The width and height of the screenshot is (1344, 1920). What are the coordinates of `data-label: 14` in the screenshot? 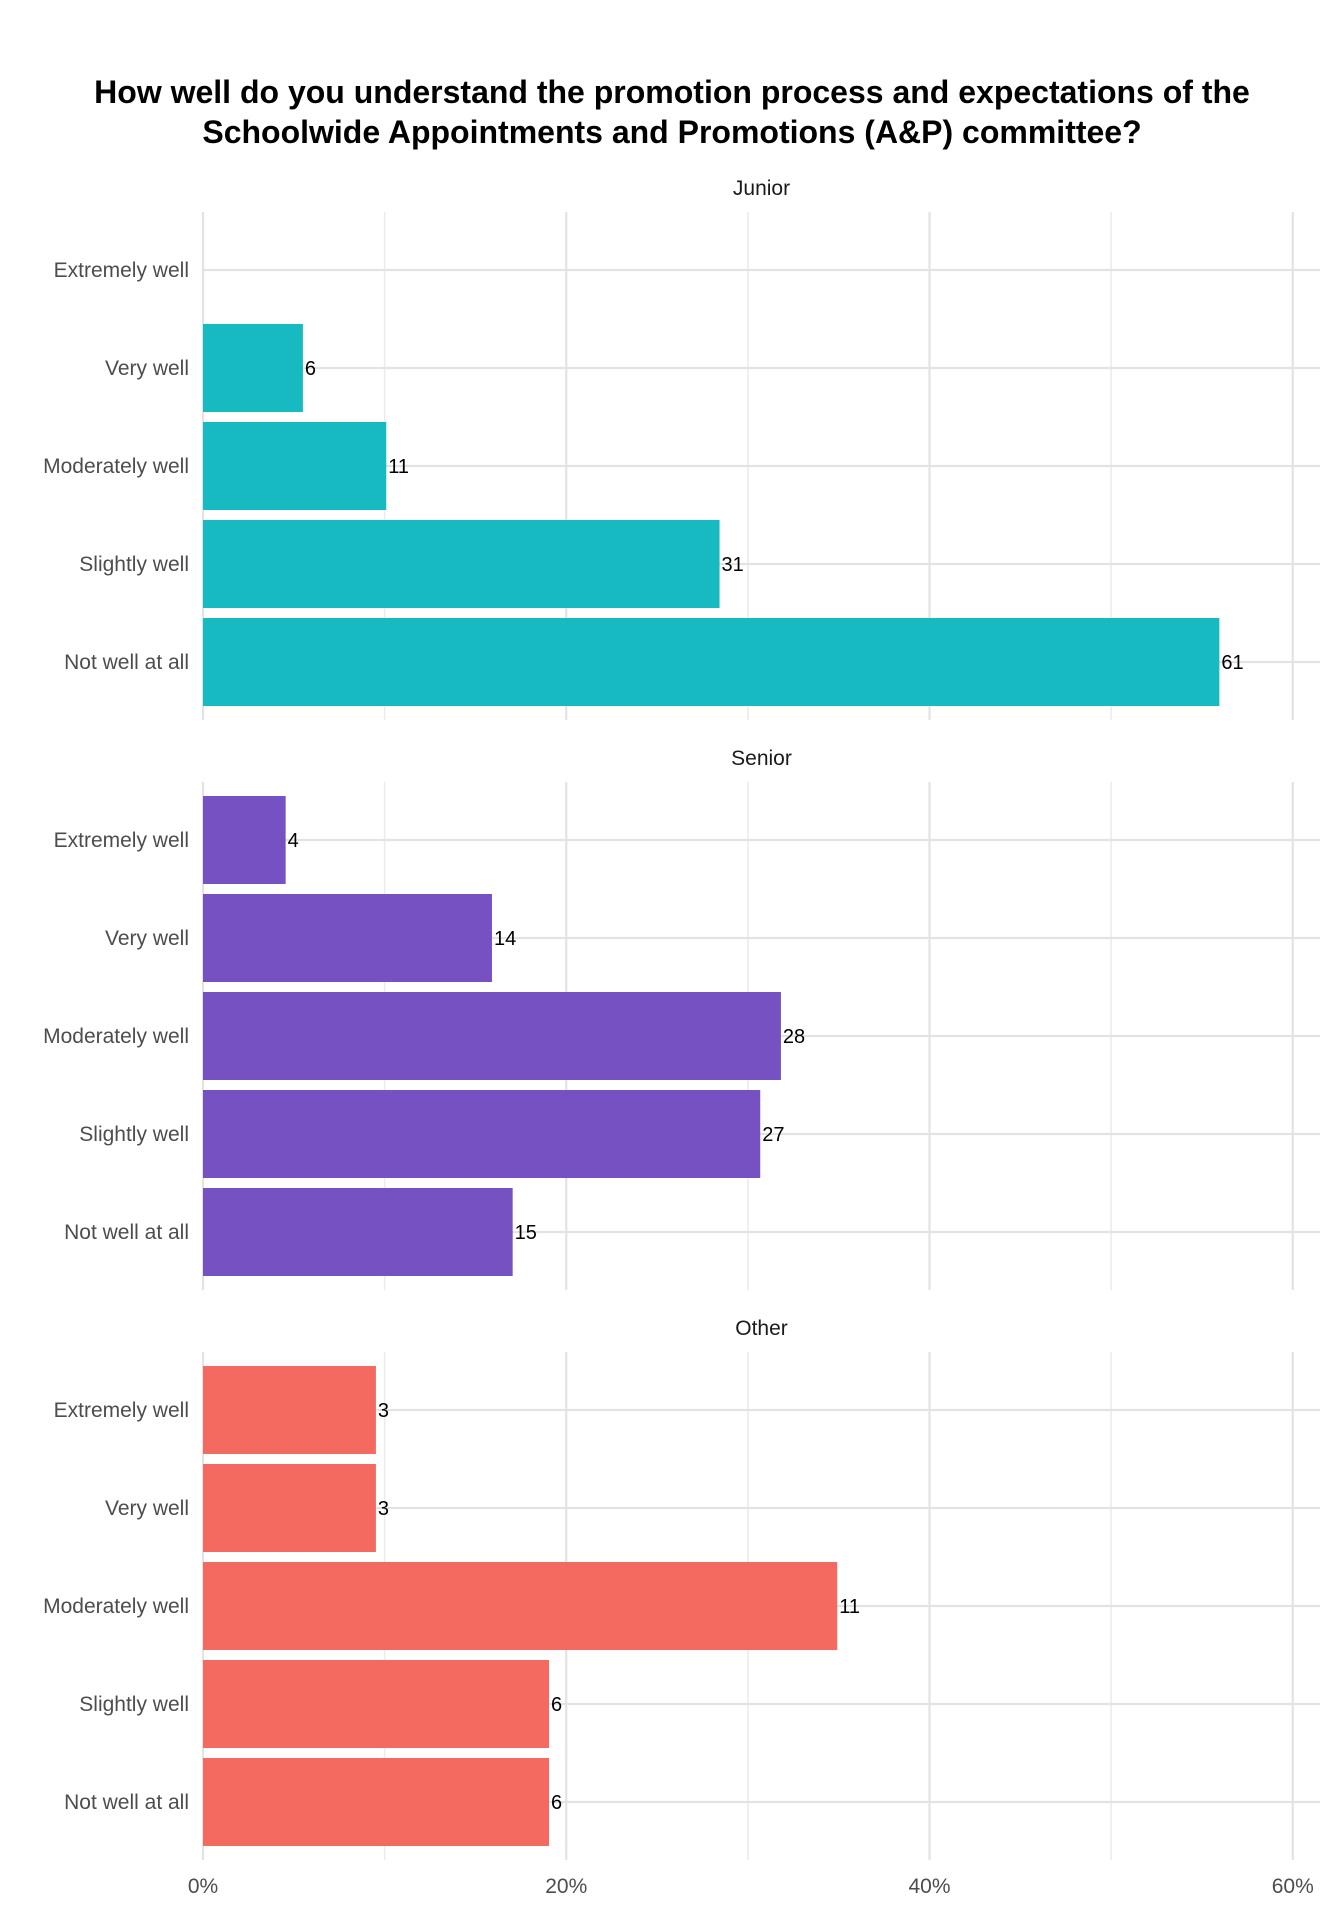 It's located at (505, 939).